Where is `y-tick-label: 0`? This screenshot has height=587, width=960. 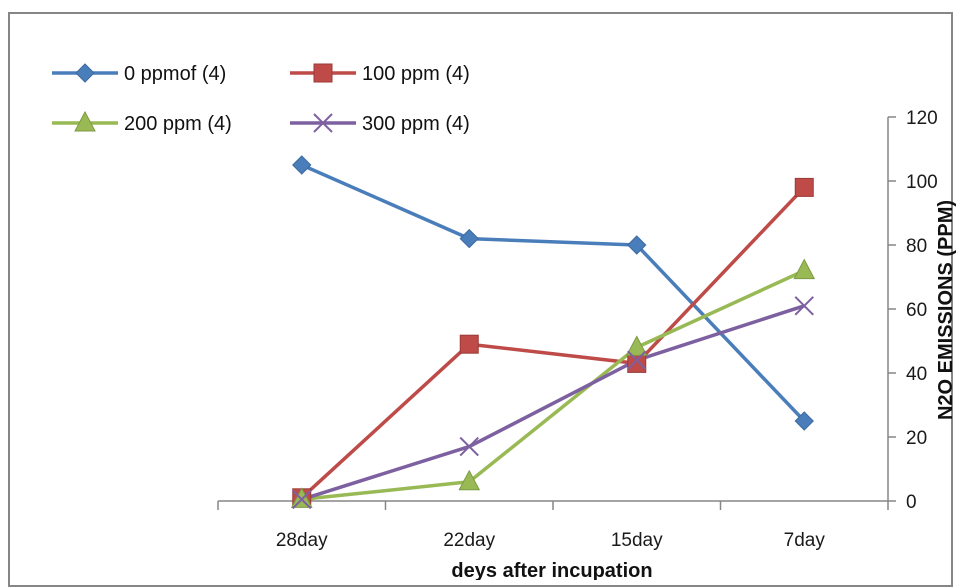
y-tick-label: 0 is located at coordinates (911, 502).